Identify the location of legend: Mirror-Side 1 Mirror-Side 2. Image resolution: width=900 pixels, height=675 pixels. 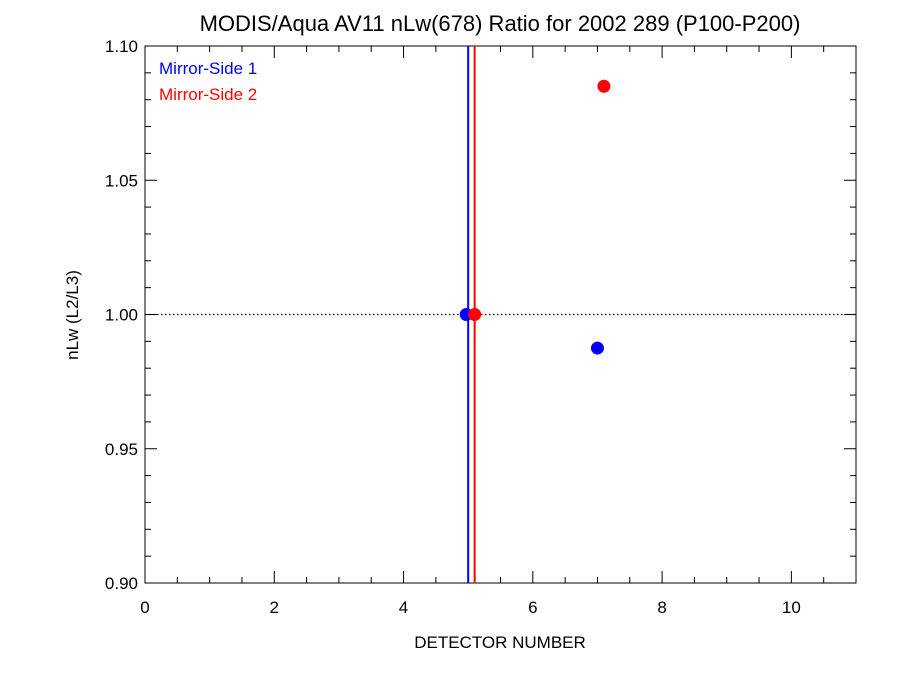
(208, 81).